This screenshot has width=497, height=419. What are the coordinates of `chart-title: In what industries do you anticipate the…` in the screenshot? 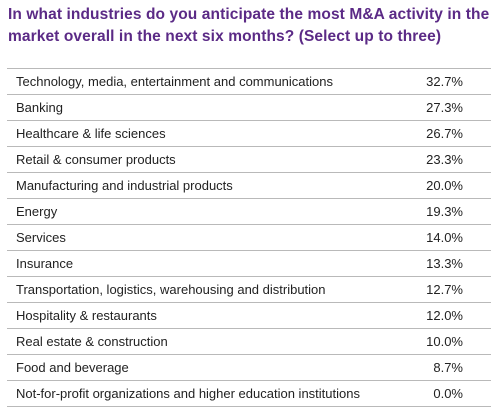 It's located at (249, 25).